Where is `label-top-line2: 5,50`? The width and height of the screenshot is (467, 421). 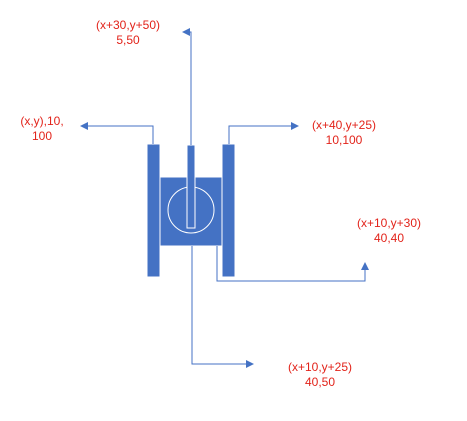
label-top-line2: 5,50 is located at coordinates (128, 40).